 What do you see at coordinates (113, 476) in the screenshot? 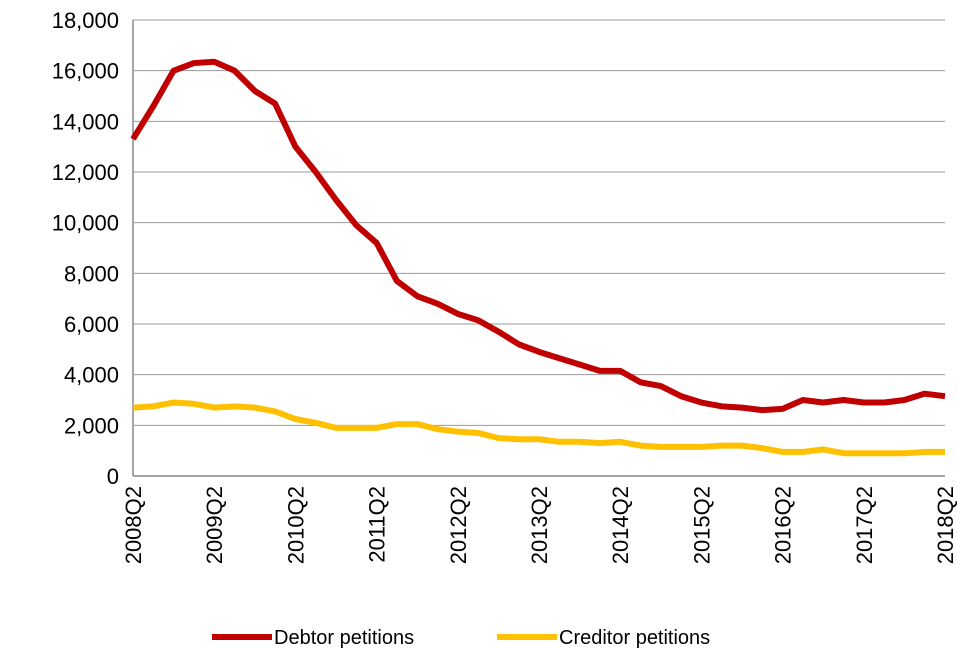
I see `y-tick-label: 0` at bounding box center [113, 476].